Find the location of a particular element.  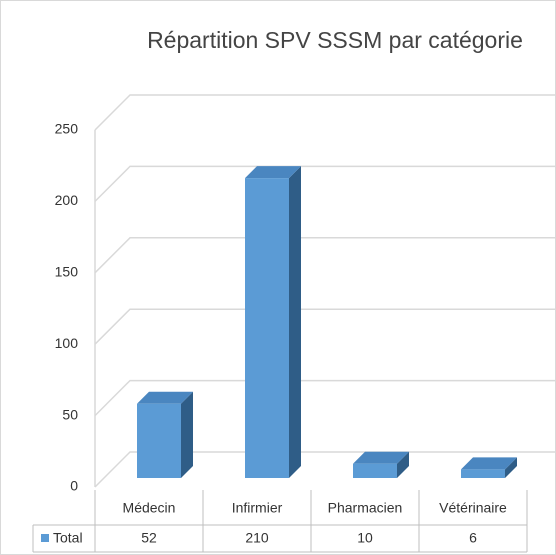

x-tick-label: Pharmacien is located at coordinates (365, 508).